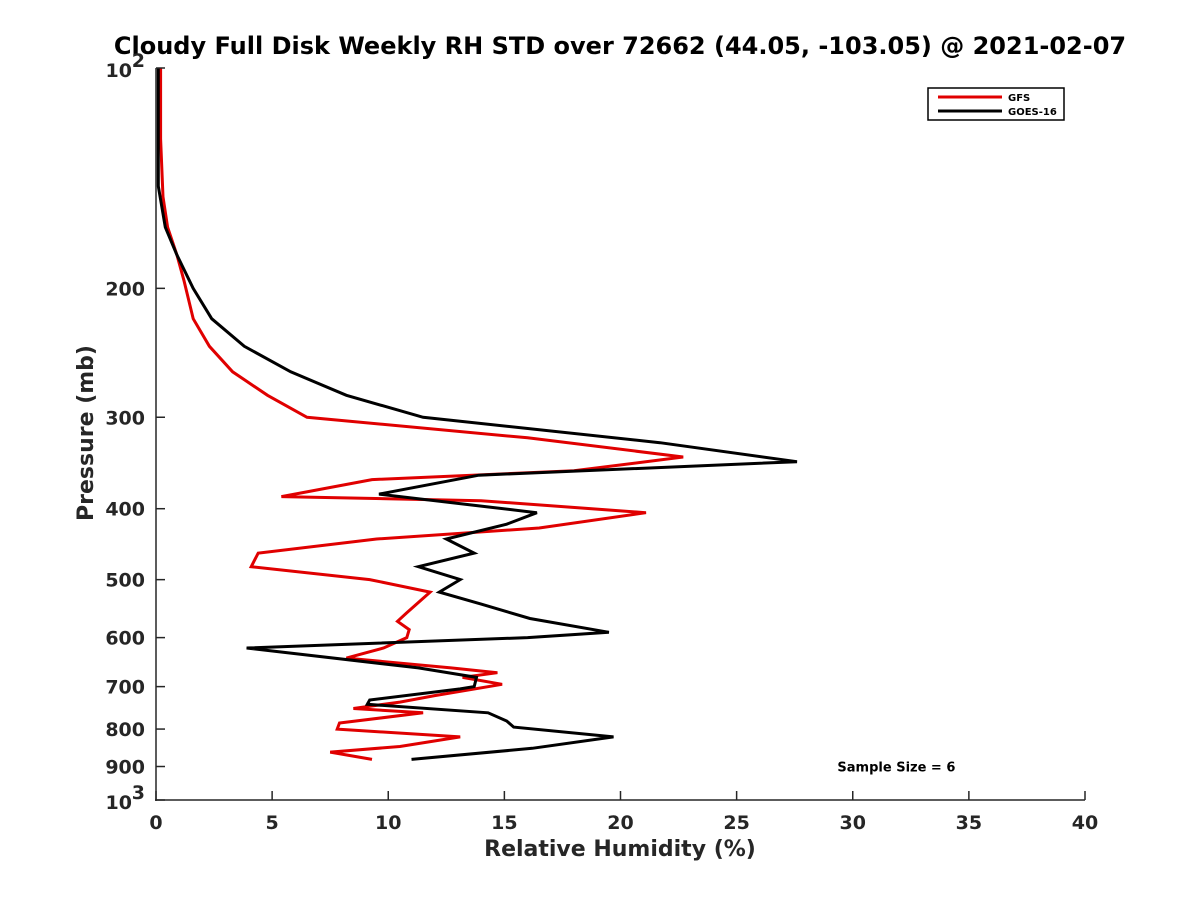 The width and height of the screenshot is (1200, 900). I want to click on x-tick-label: 15, so click(504, 823).